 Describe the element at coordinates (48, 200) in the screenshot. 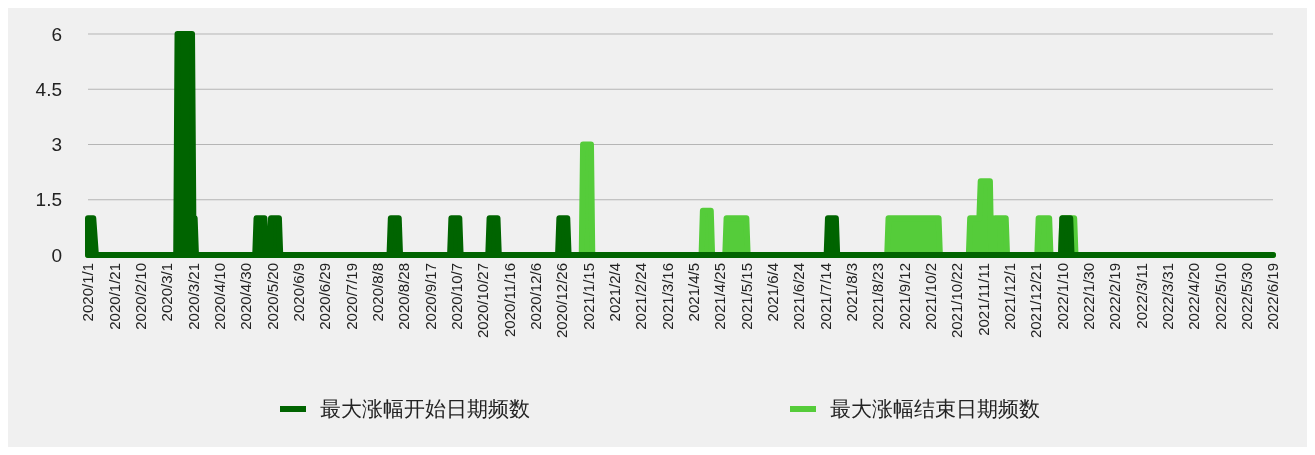

I see `y-tick-label: 1.5` at that location.